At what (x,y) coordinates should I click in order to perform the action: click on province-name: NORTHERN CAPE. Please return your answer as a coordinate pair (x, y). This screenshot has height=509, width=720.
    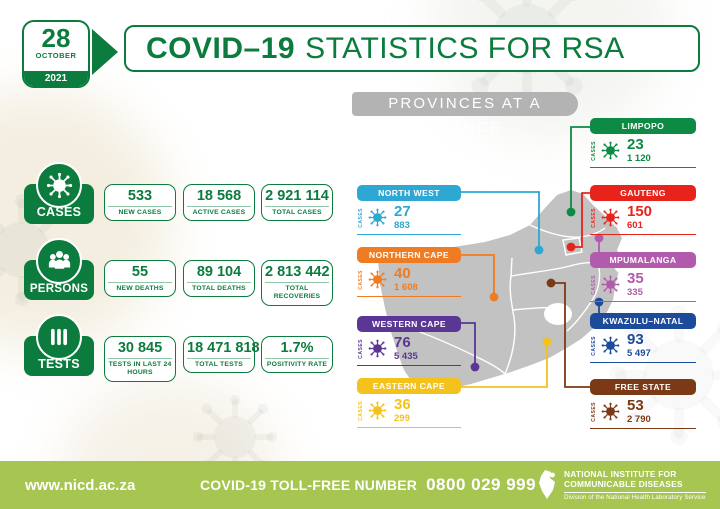
    Looking at the image, I should click on (409, 255).